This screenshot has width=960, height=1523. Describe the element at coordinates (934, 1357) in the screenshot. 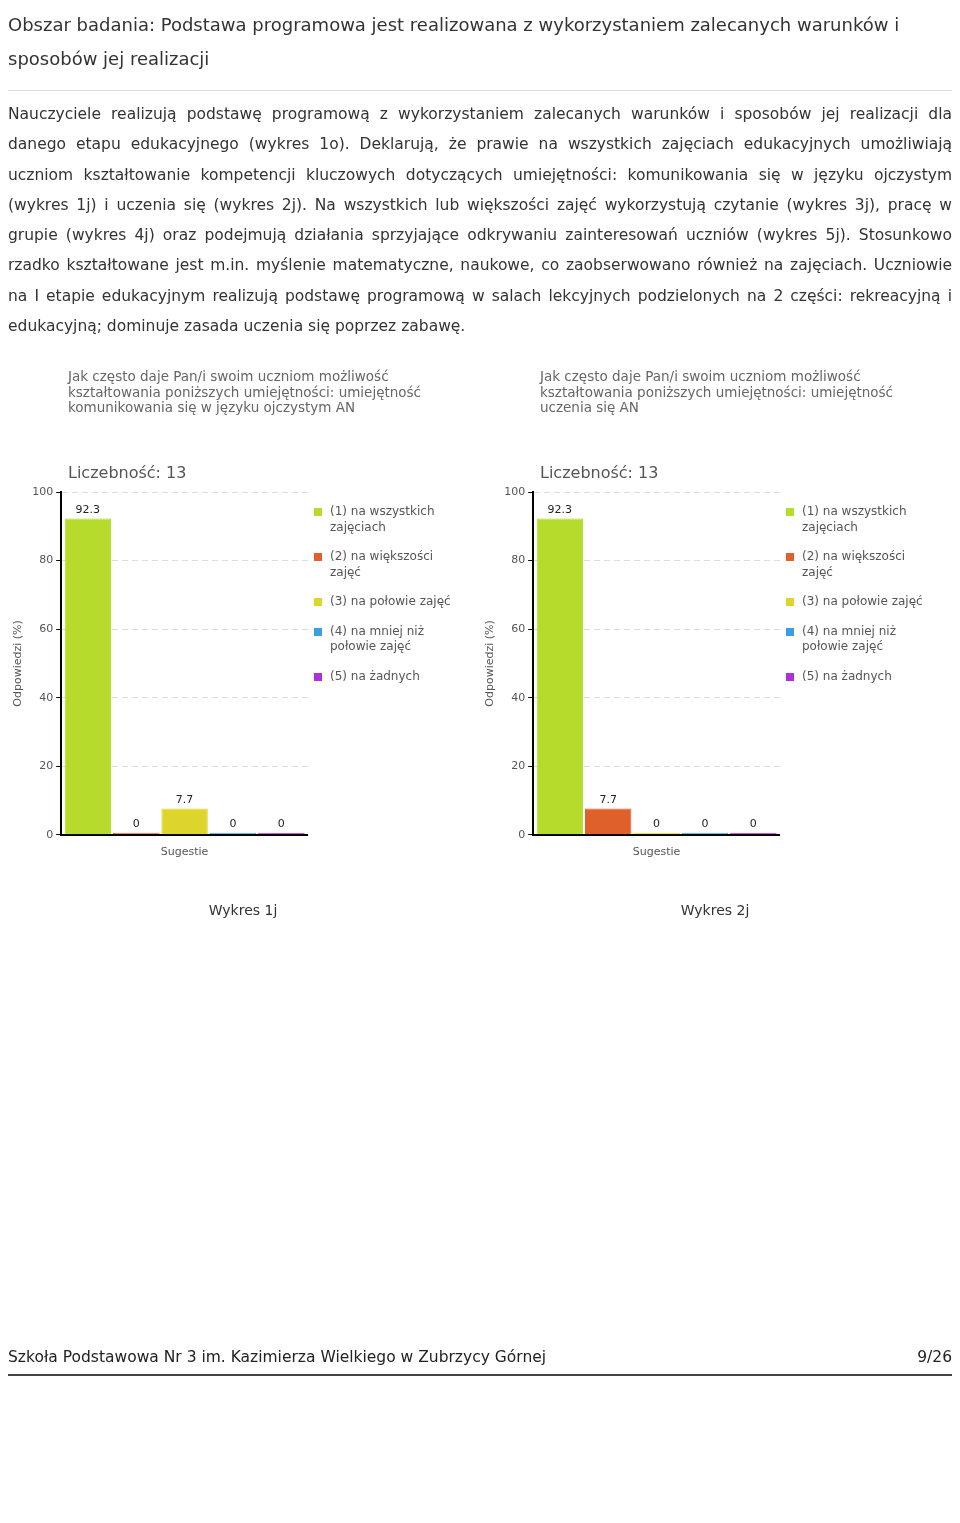

I see `text: 9/26` at that location.